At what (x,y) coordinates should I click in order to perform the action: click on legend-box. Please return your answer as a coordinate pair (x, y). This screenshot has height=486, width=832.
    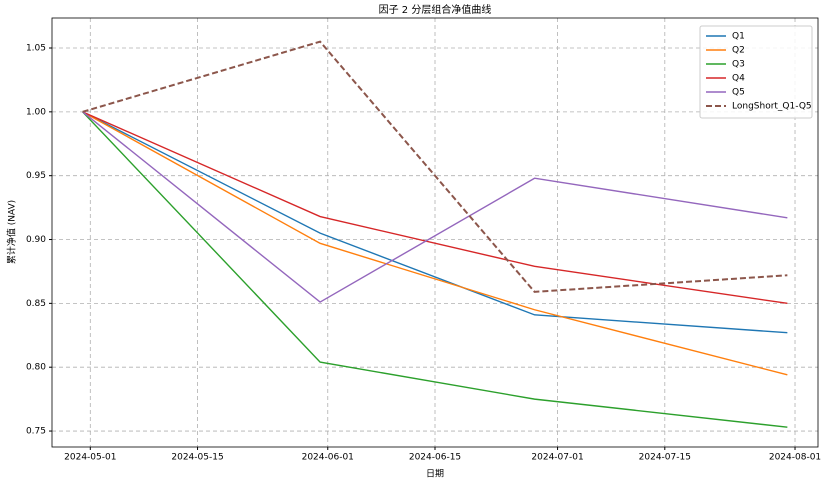
    Looking at the image, I should click on (756, 72).